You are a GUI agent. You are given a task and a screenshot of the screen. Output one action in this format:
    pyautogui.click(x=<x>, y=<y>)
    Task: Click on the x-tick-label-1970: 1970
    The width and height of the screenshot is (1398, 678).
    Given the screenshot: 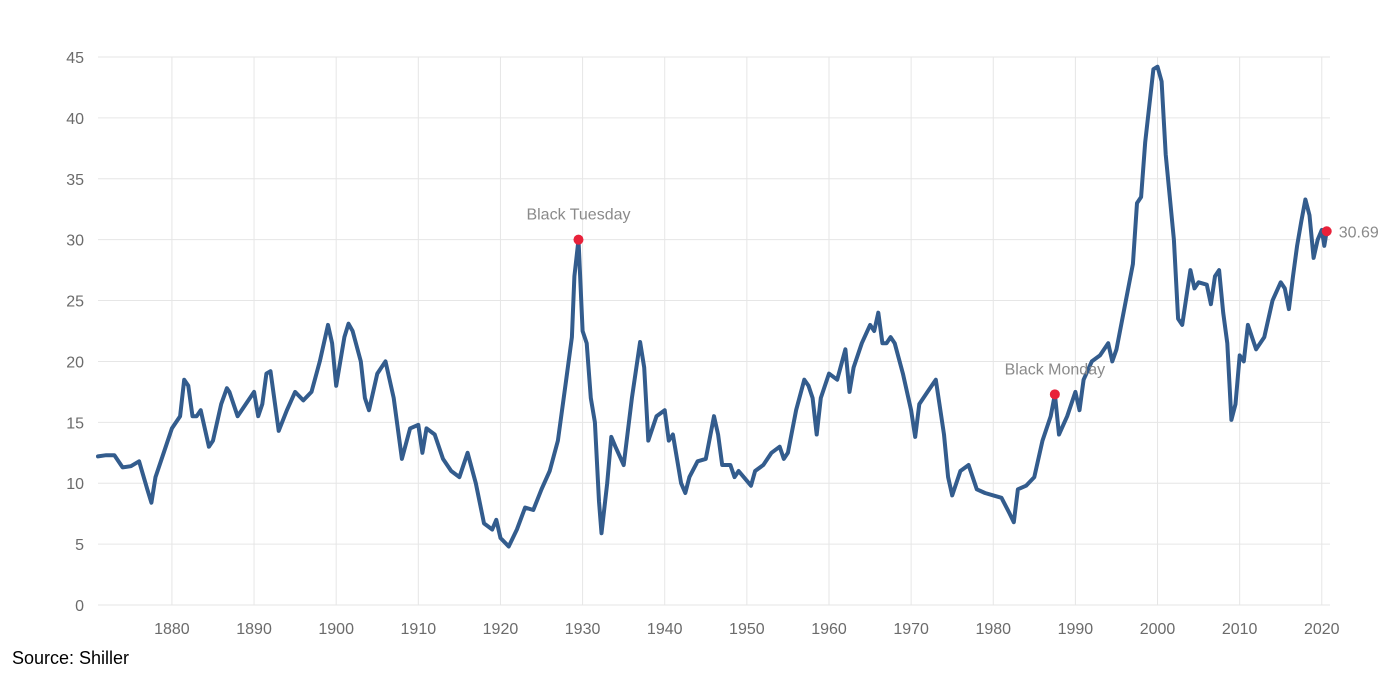 What is the action you would take?
    pyautogui.click(x=911, y=629)
    